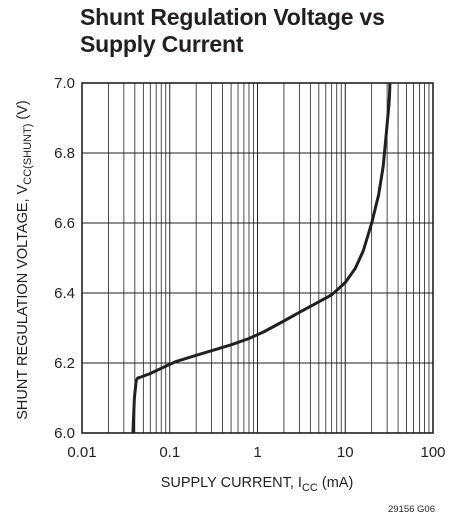 The width and height of the screenshot is (465, 519). Describe the element at coordinates (64, 258) in the screenshot. I see `y-tick-labels: 6.0 6.2 6.4 6.6 6.8 7.0` at that location.